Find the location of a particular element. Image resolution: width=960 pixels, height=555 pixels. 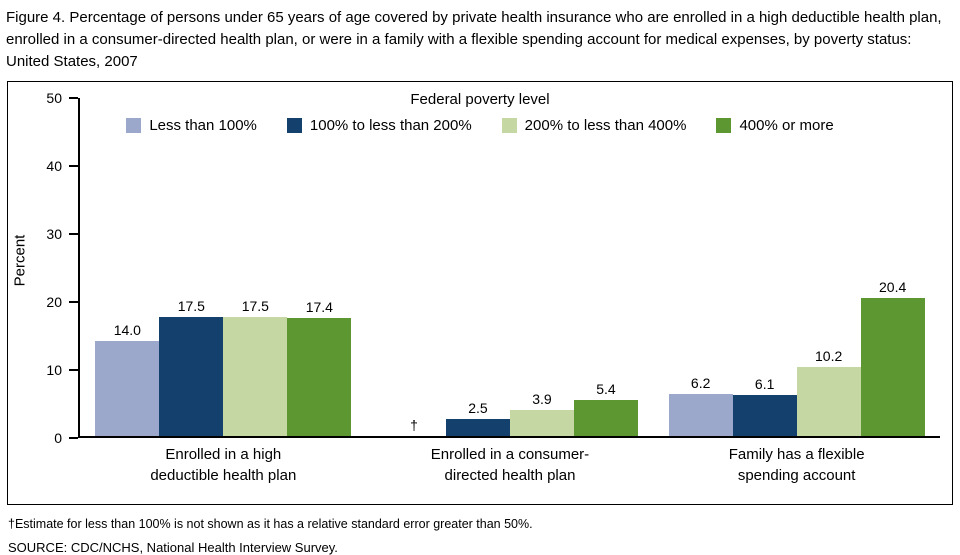

bar-cell: 17.4 is located at coordinates (319, 367).